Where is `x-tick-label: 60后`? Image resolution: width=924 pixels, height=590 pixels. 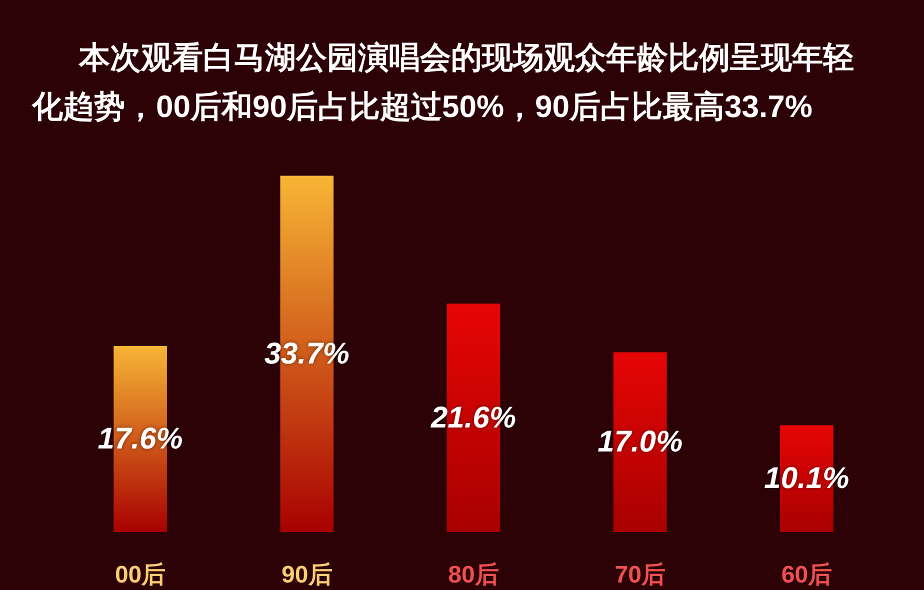
x-tick-label: 60后 is located at coordinates (806, 575).